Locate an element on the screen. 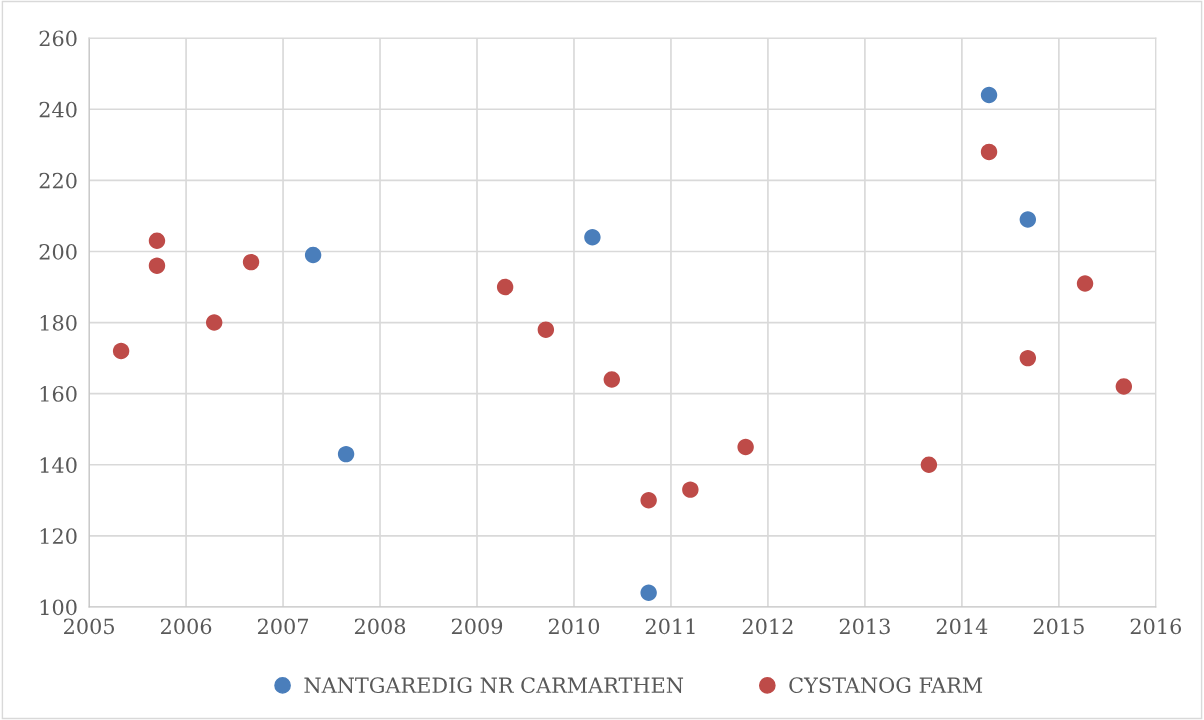  y-tick-label: 260 is located at coordinates (58, 38).